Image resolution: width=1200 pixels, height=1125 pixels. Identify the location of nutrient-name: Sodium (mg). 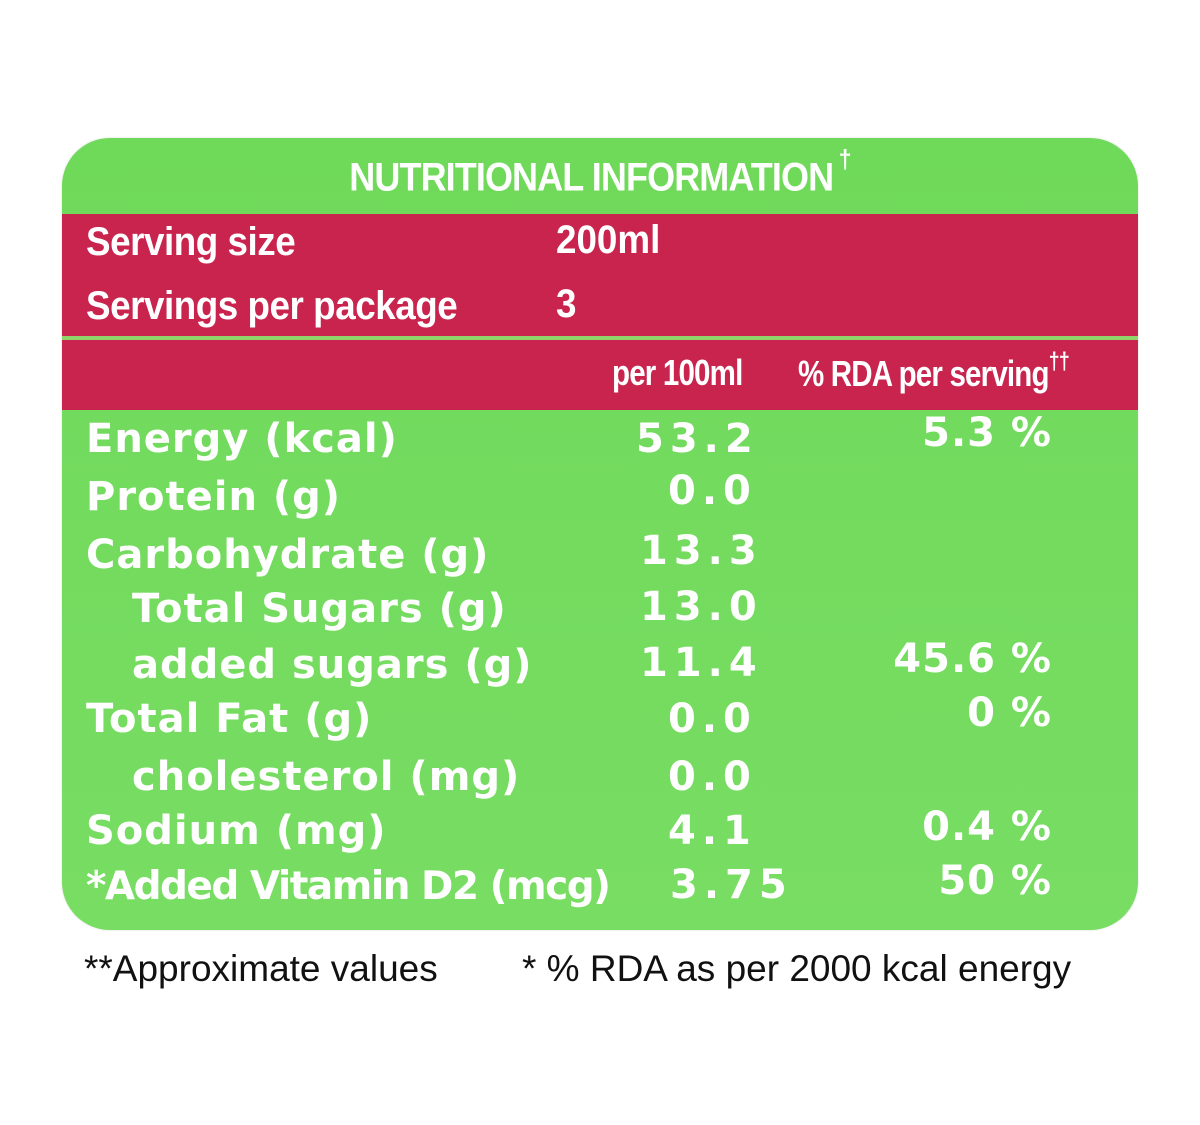
(236, 831).